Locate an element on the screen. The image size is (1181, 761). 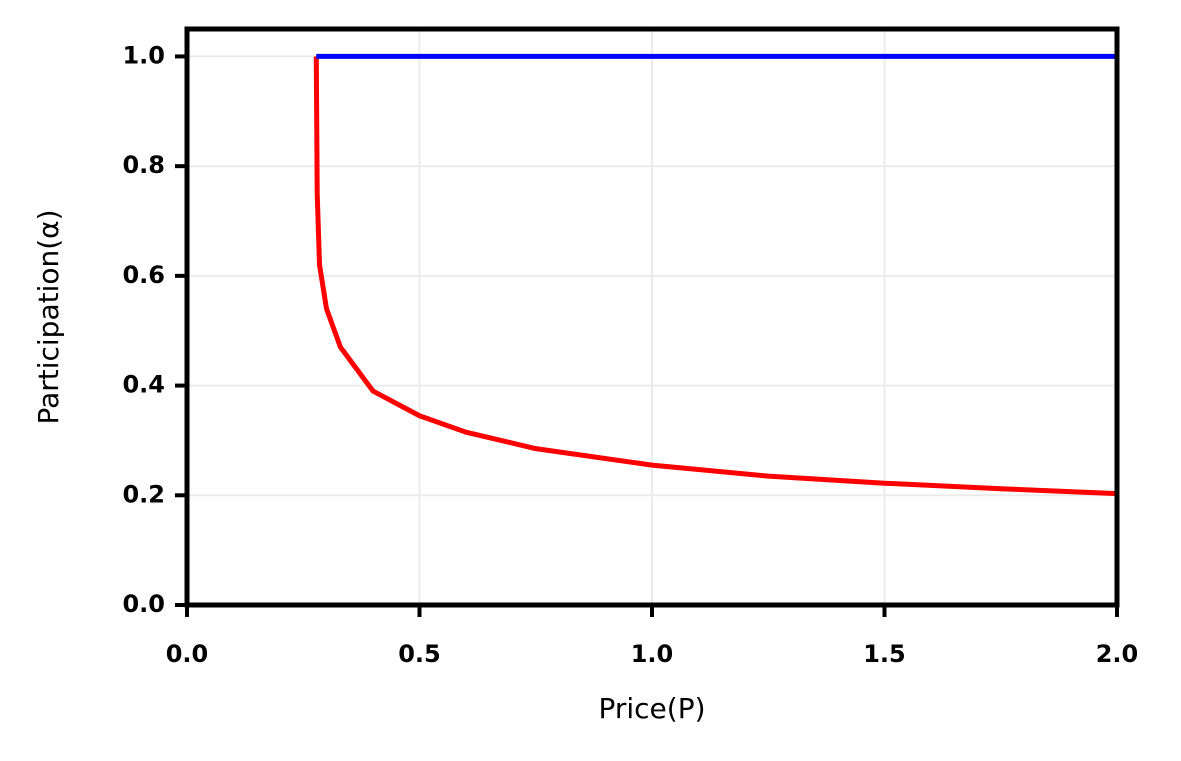
y-tick-label: 0.0 is located at coordinates (143, 604).